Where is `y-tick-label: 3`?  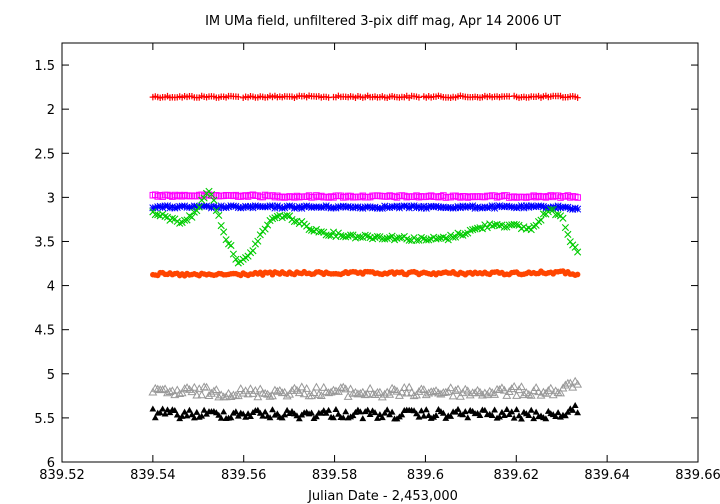
y-tick-label: 3 is located at coordinates (51, 198).